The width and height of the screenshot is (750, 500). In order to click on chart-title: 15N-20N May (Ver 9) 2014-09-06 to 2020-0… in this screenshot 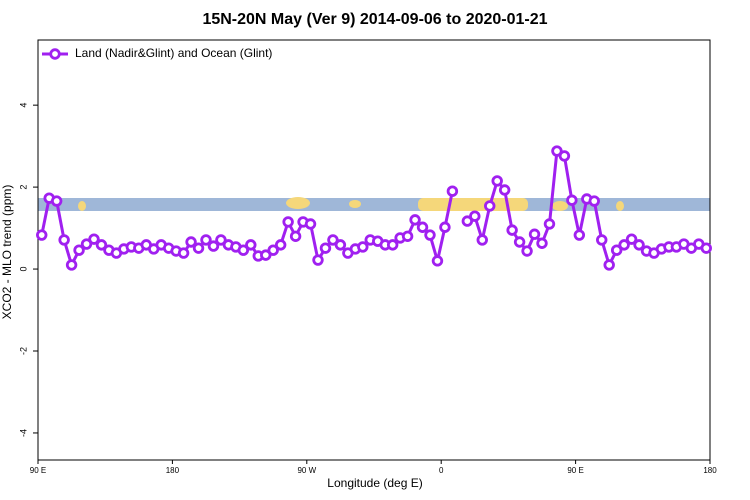, I will do `click(374, 19)`.